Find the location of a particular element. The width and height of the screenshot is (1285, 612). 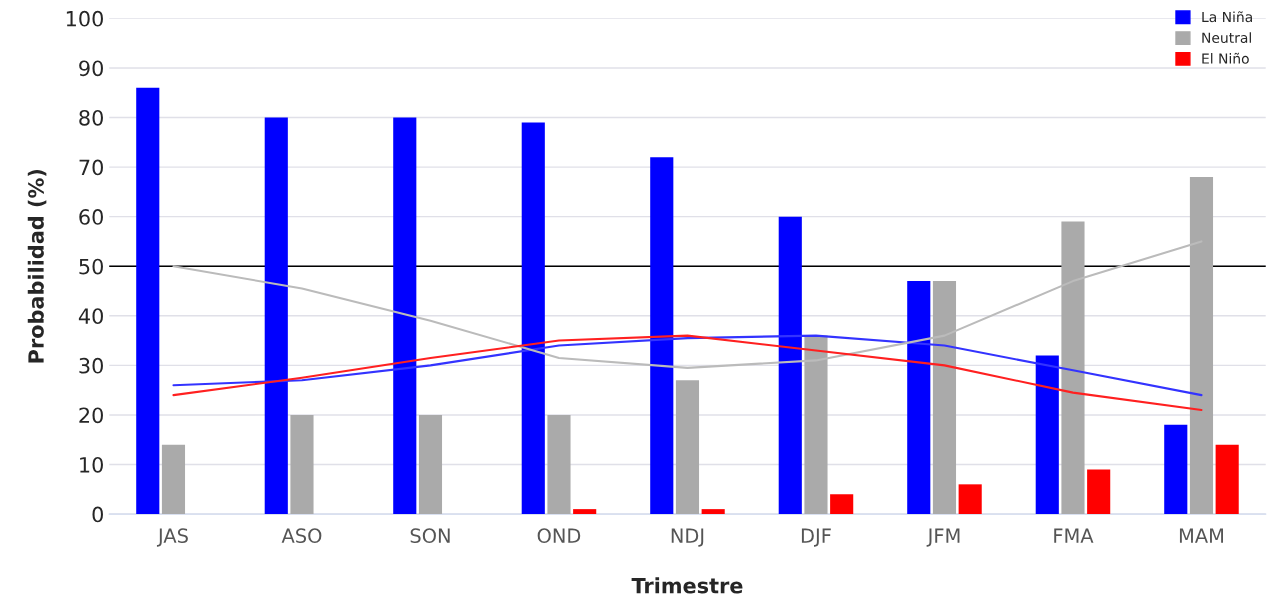

y-tick-label: 90 is located at coordinates (91, 68).